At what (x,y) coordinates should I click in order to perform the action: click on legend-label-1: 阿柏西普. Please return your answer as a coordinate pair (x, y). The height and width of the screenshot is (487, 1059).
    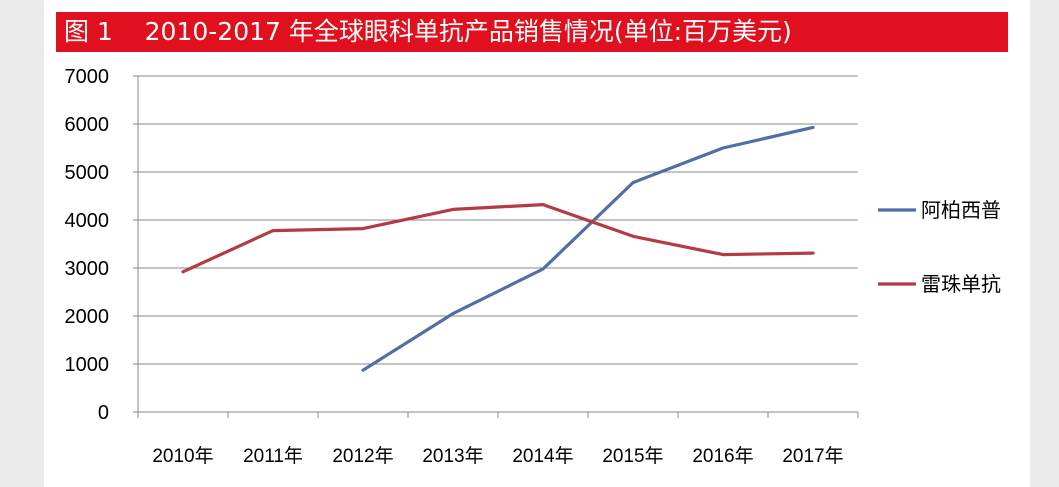
    Looking at the image, I should click on (961, 210).